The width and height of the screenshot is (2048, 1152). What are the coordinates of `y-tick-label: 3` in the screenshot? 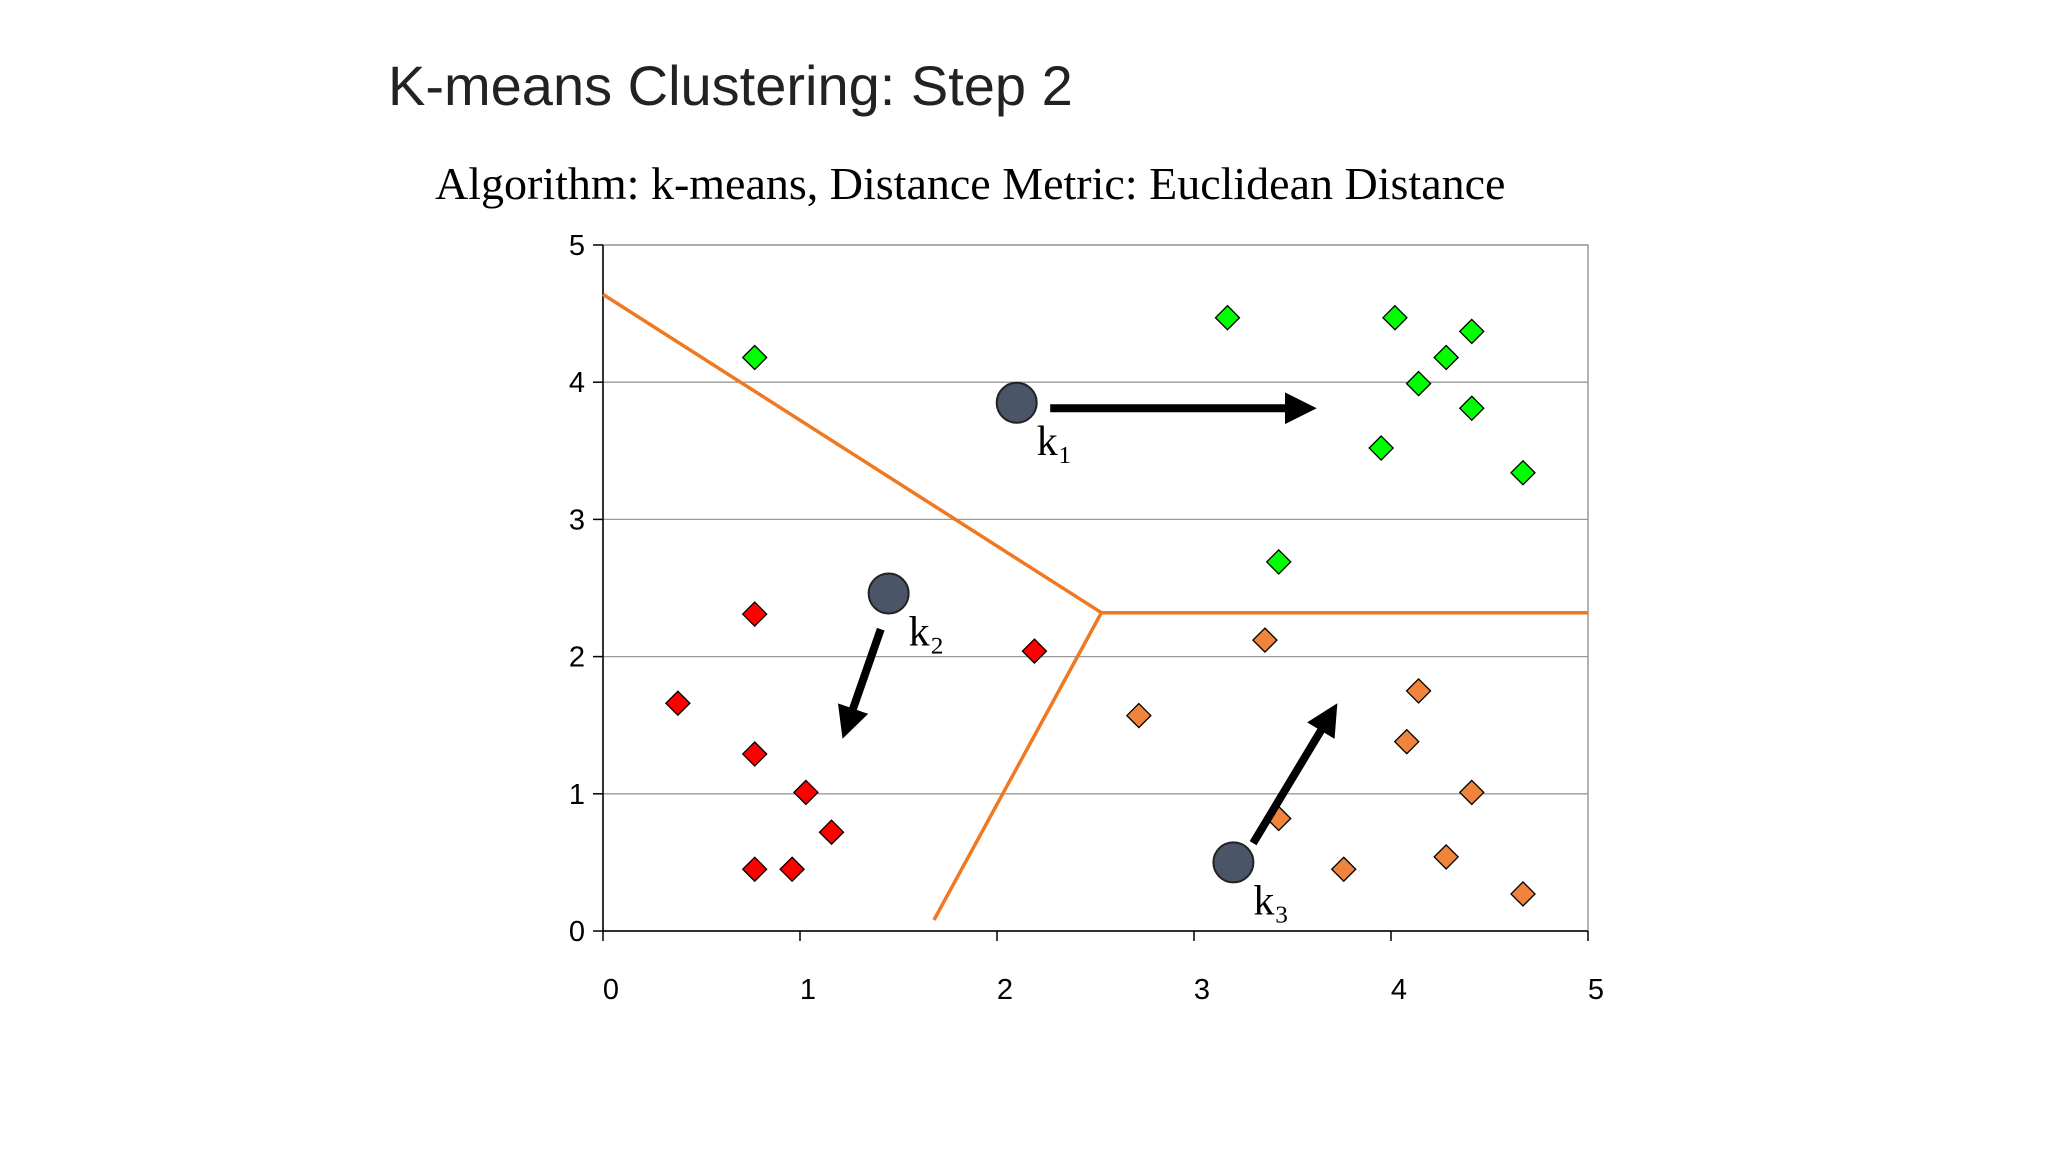 It's located at (577, 520).